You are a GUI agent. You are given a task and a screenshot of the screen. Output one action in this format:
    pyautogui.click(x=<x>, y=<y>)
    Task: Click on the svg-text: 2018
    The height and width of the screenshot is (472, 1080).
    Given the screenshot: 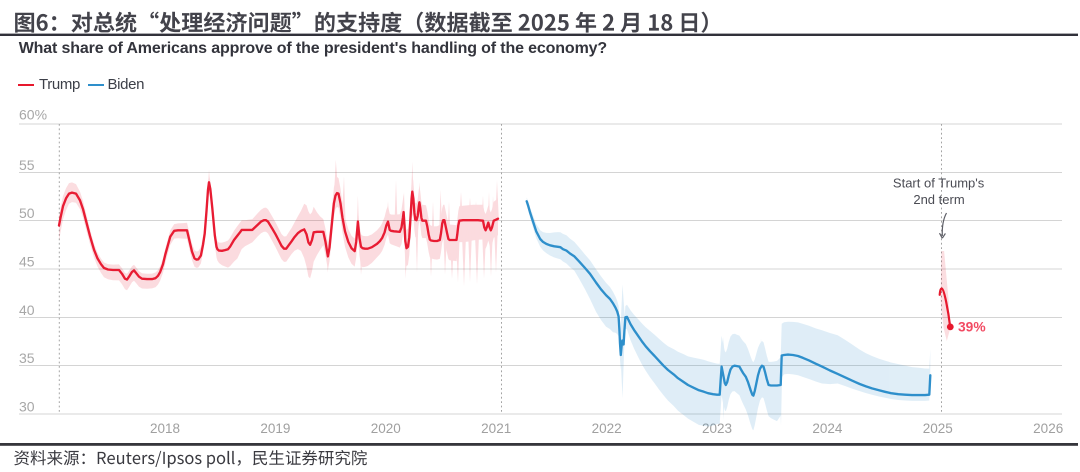 What is the action you would take?
    pyautogui.click(x=165, y=428)
    